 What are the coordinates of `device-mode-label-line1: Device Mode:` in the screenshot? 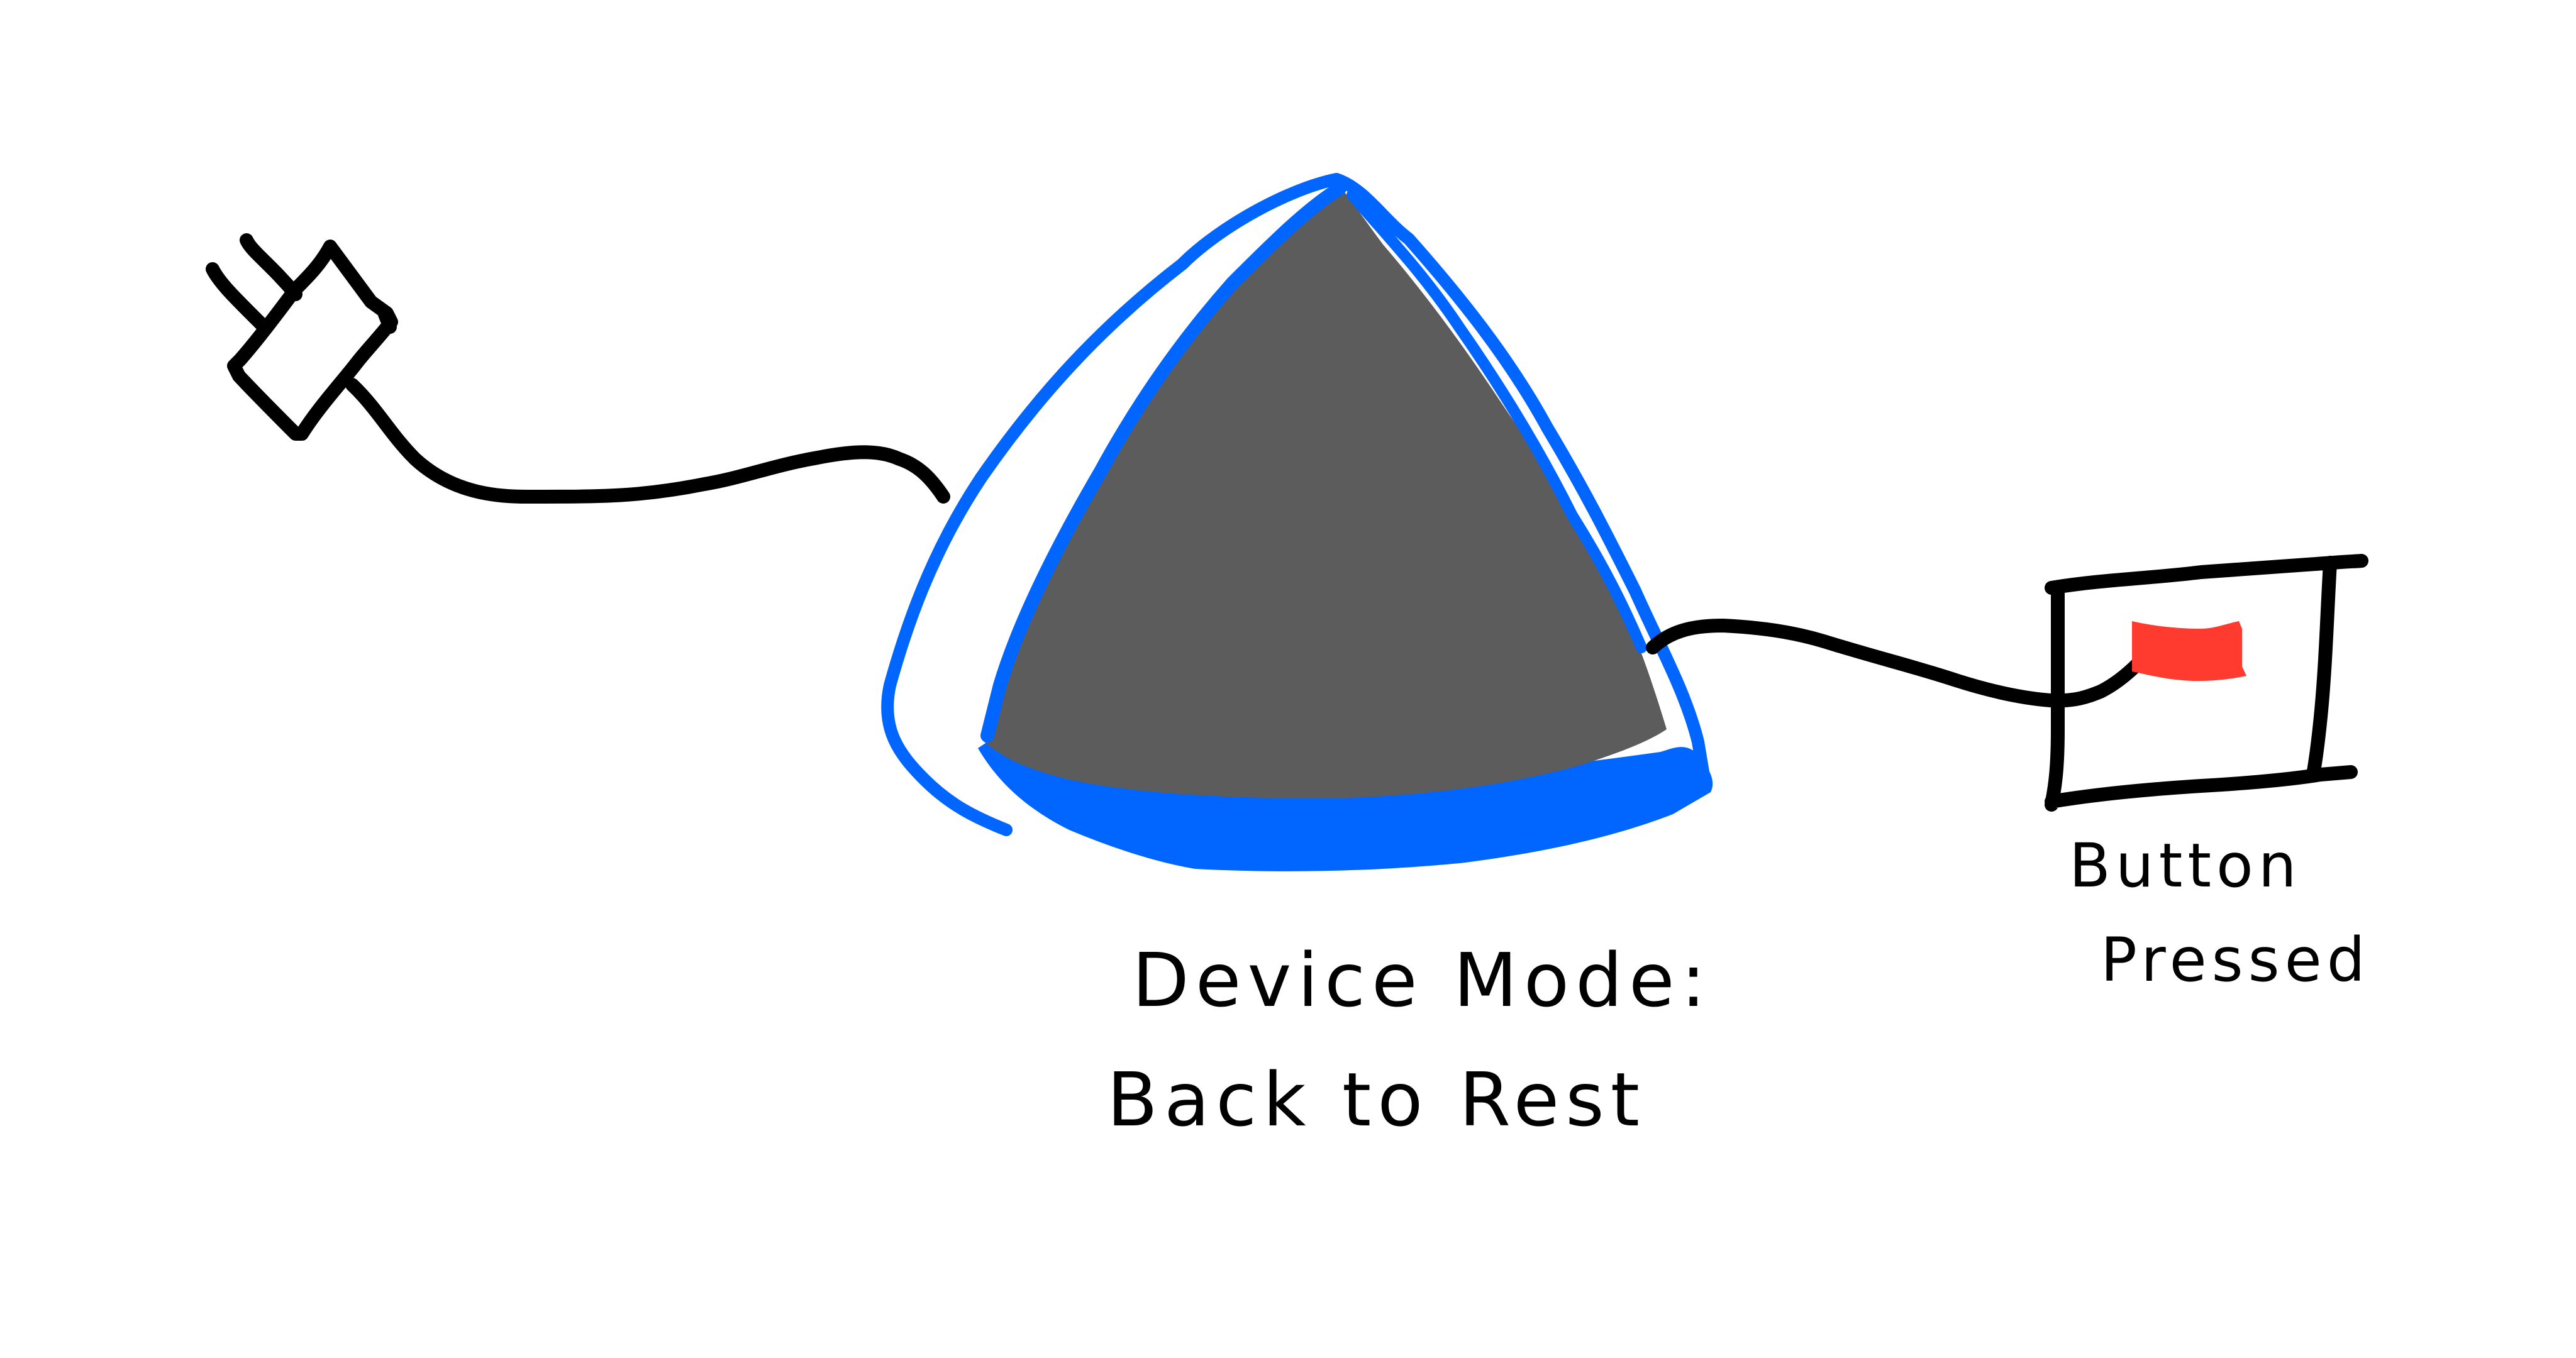 It's located at (1422, 980).